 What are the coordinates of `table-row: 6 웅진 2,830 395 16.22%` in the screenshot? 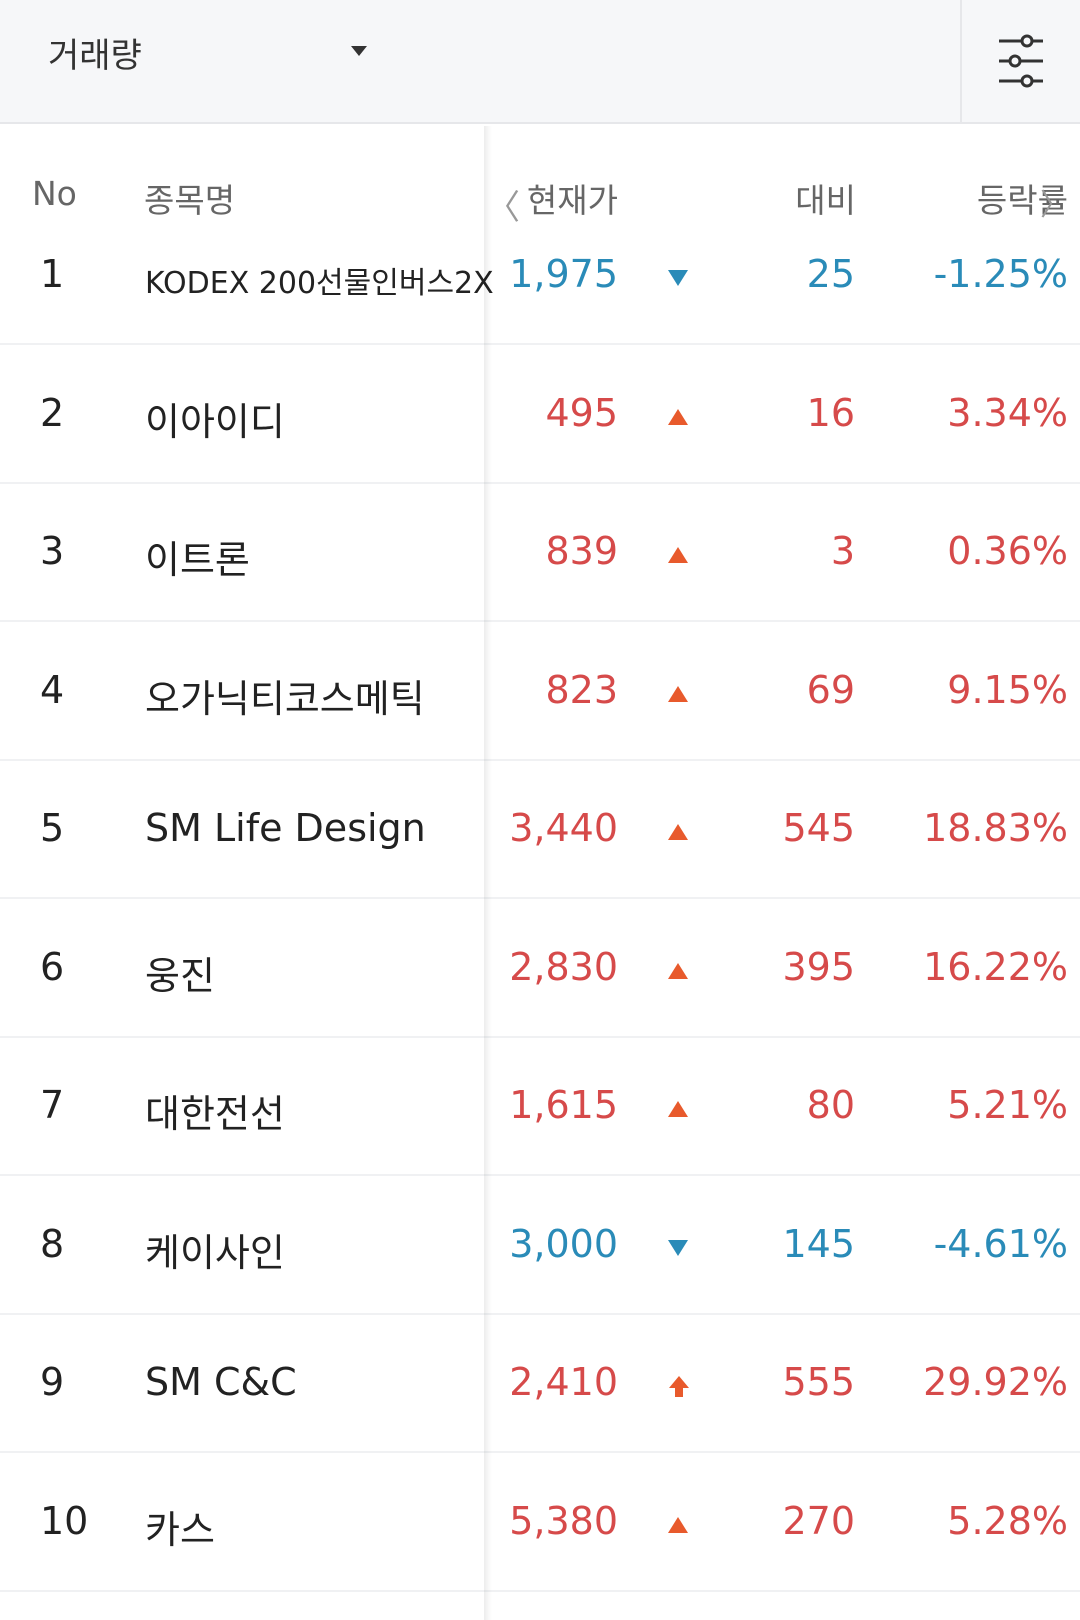 It's located at (540, 968).